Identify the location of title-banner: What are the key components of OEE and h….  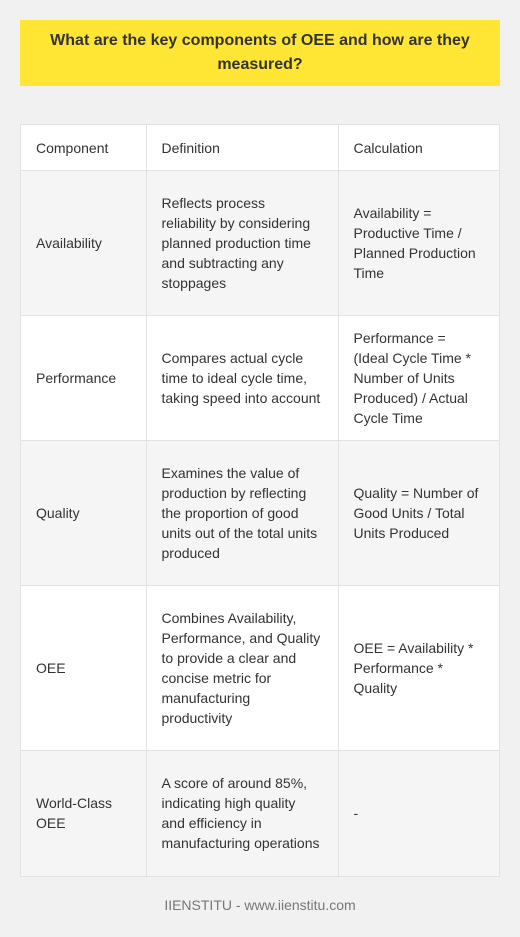
(260, 53).